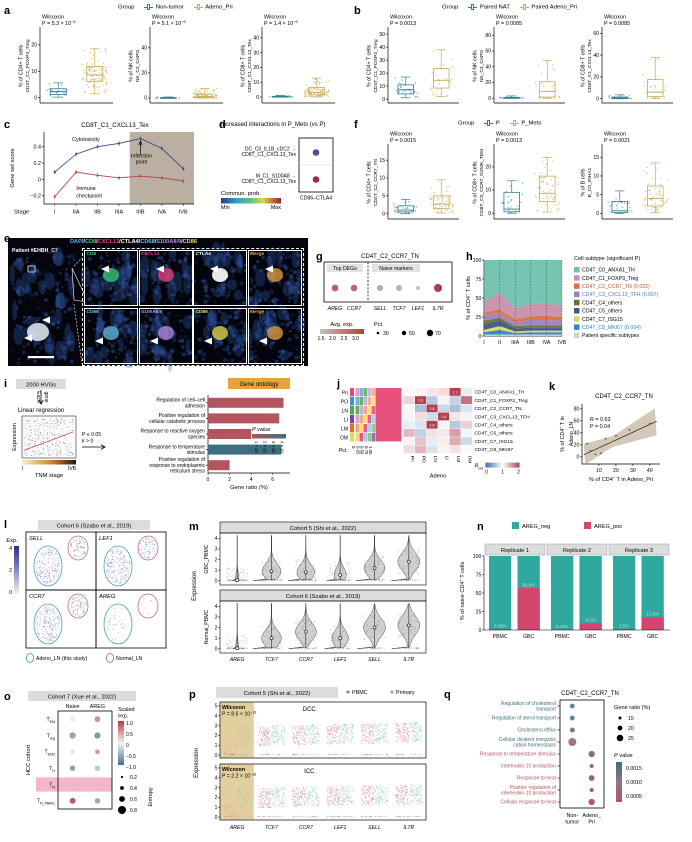  Describe the element at coordinates (450, 7) in the screenshot. I see `legend-title: Group` at that location.